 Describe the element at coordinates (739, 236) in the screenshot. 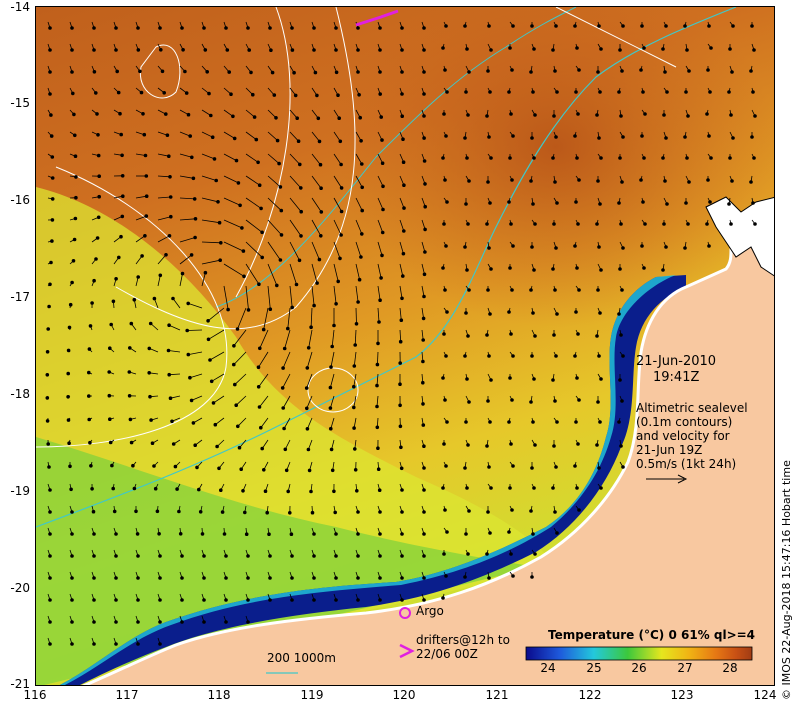

I see `coastline-islands` at that location.